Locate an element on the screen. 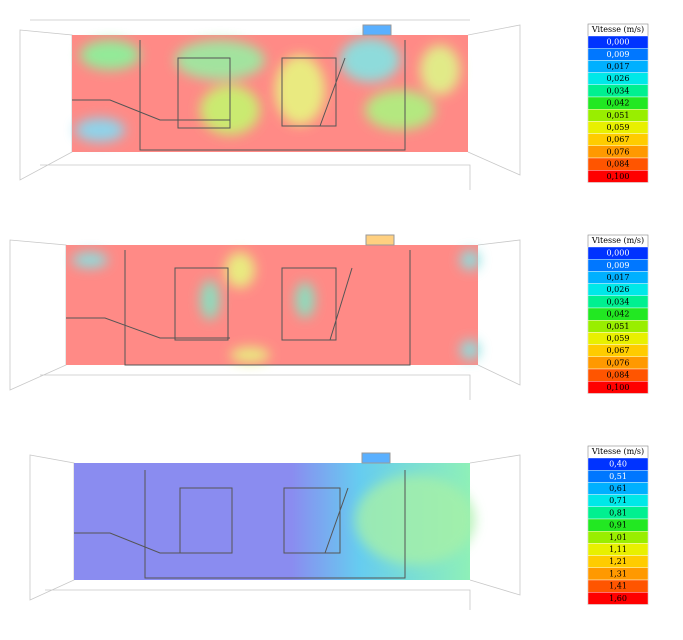 This screenshot has height=640, width=683. legend-label: 0,61 is located at coordinates (618, 488).